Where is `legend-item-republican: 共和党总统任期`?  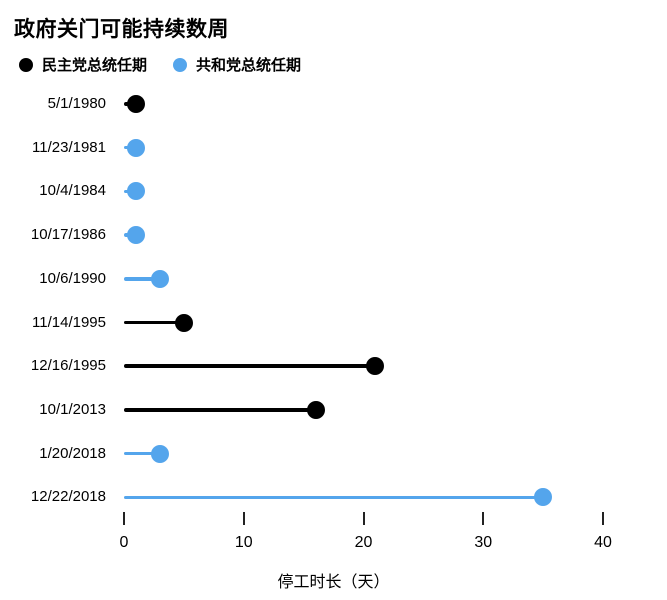
legend-item-republican: 共和党总统任期 is located at coordinates (237, 64).